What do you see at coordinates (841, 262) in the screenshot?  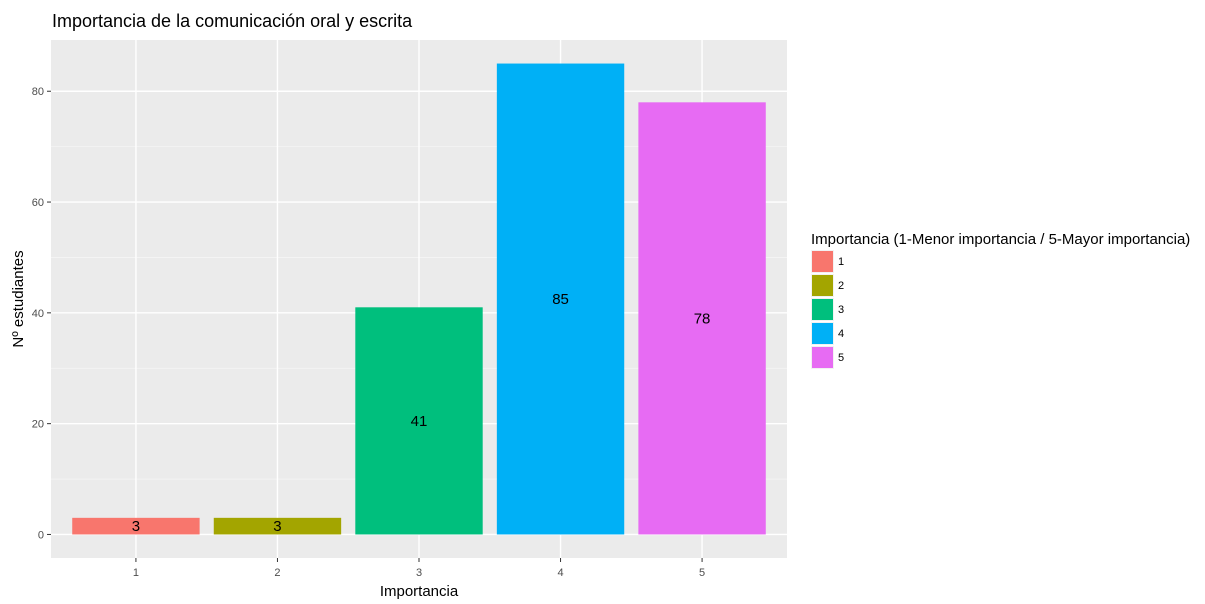 I see `legend-item-label: 1` at bounding box center [841, 262].